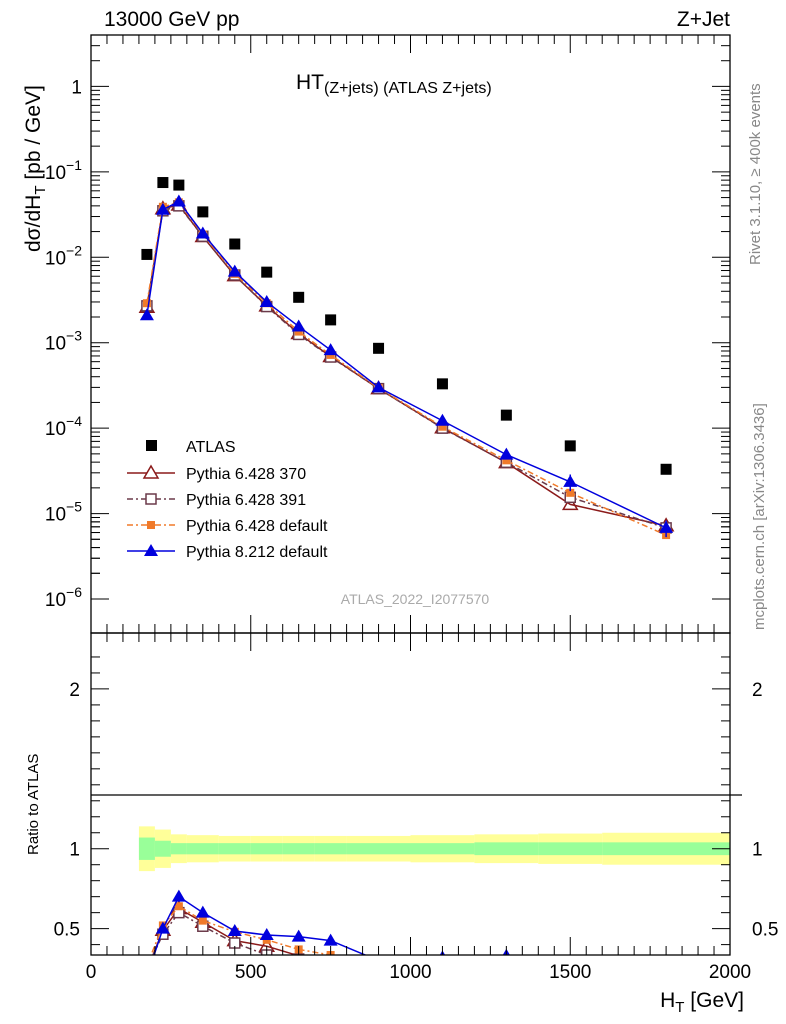  What do you see at coordinates (246, 474) in the screenshot?
I see `legend-label-p370: Pythia 6.428 370` at bounding box center [246, 474].